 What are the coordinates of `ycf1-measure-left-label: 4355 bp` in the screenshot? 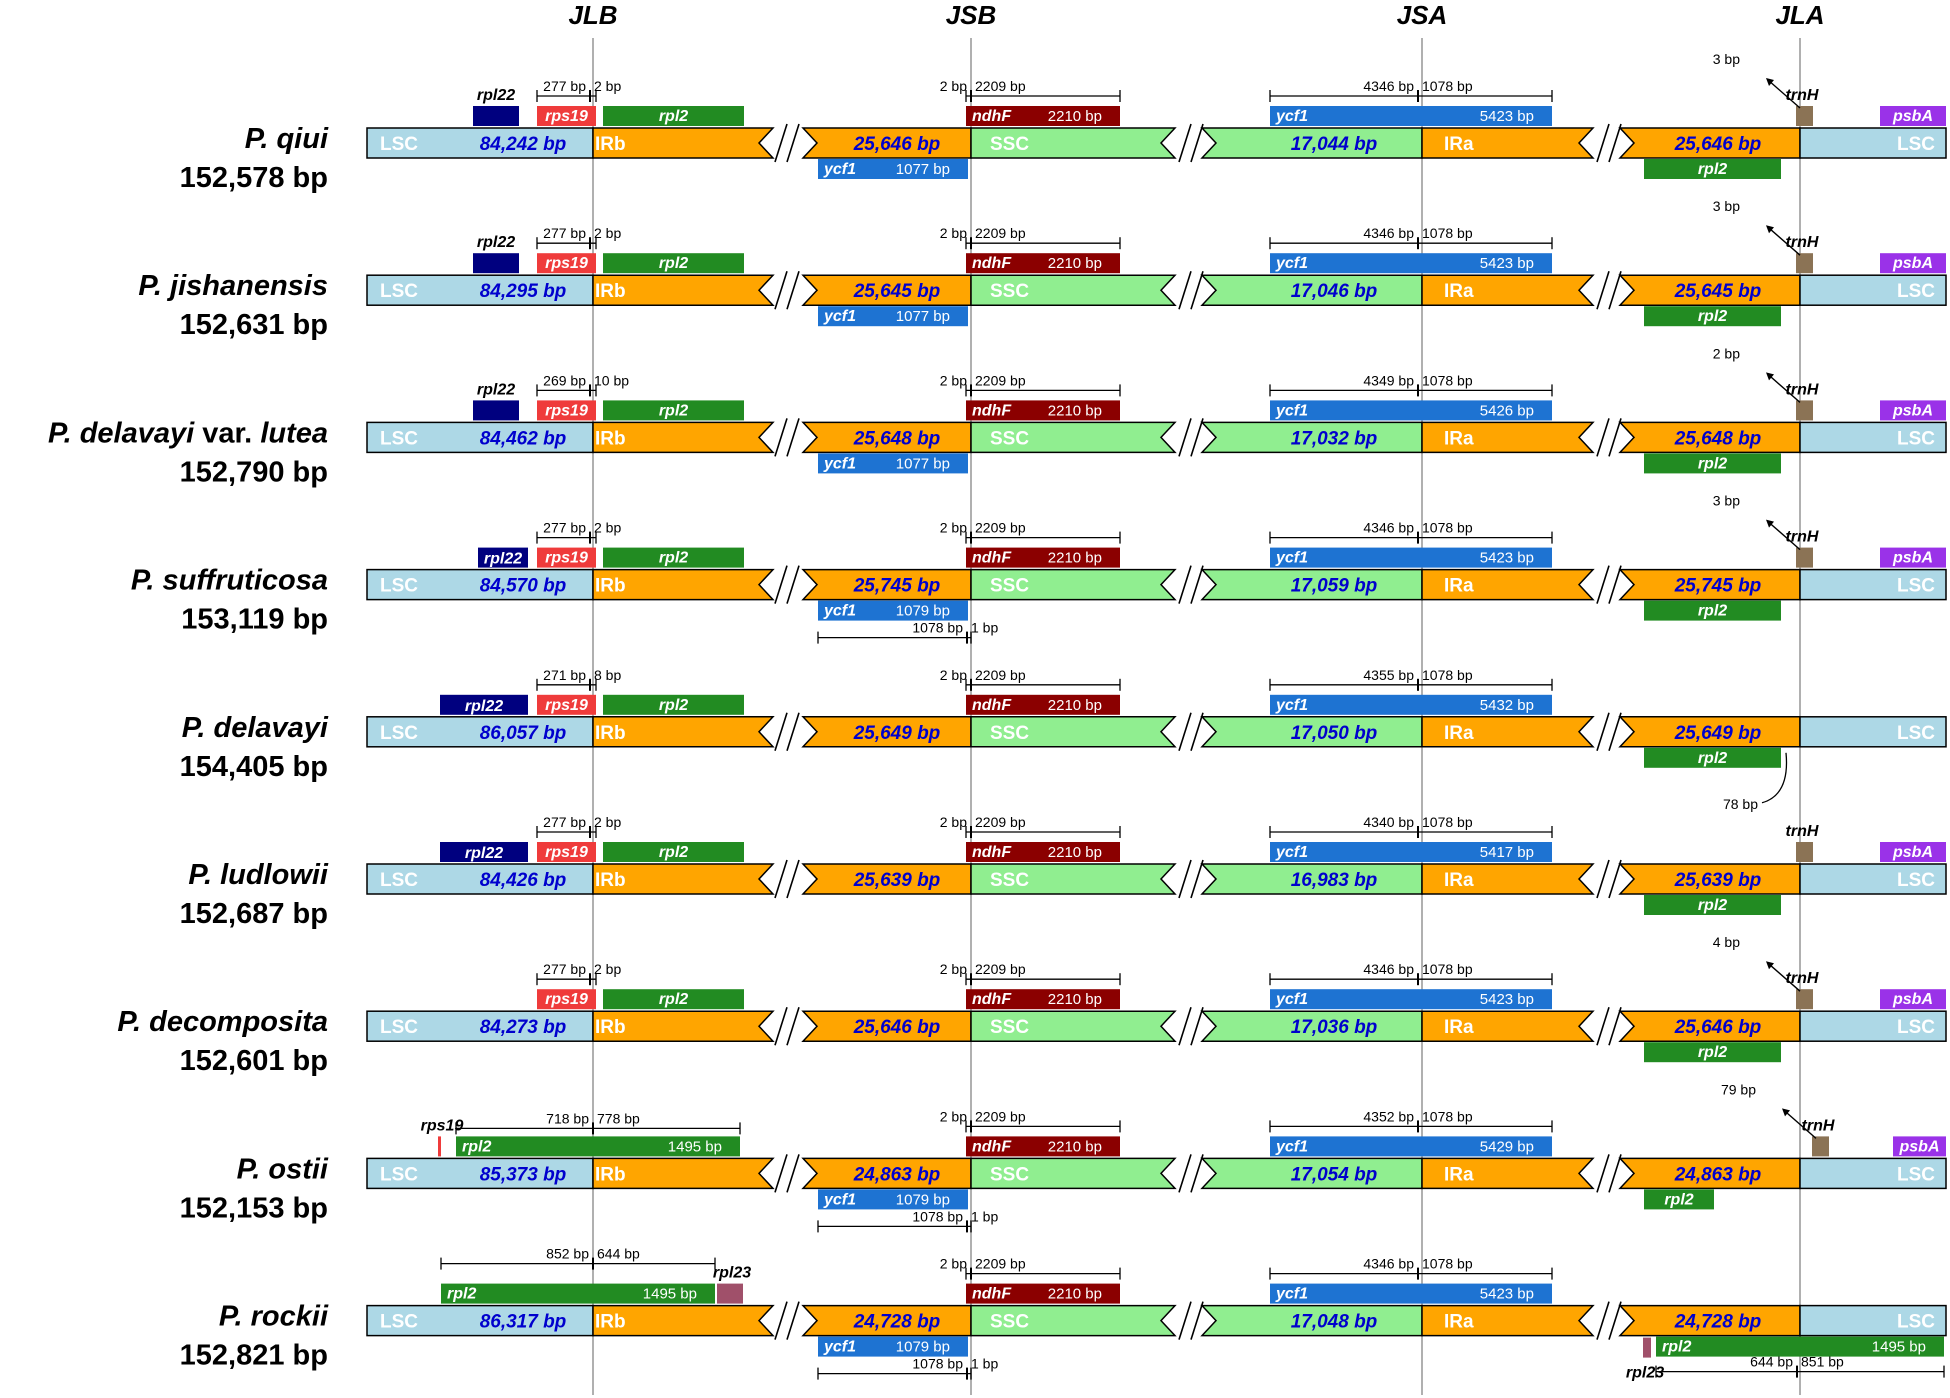 It's located at (1388, 675).